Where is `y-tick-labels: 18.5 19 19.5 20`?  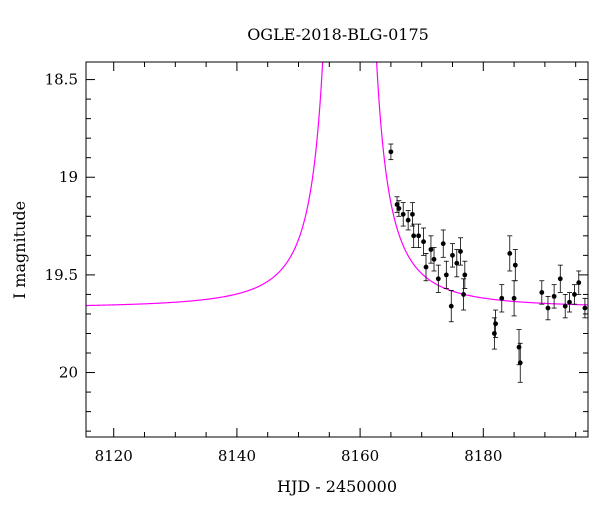 y-tick-labels: 18.5 19 19.5 20 is located at coordinates (61, 226).